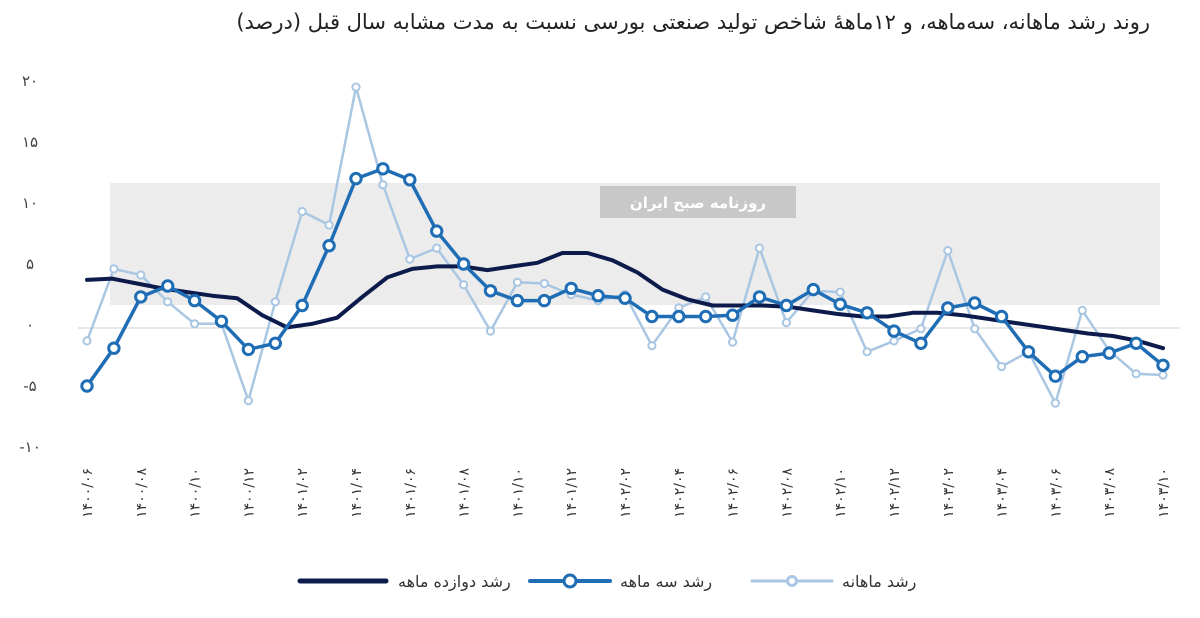  What do you see at coordinates (879, 582) in the screenshot?
I see `legend-label: رشد ماهانه` at bounding box center [879, 582].